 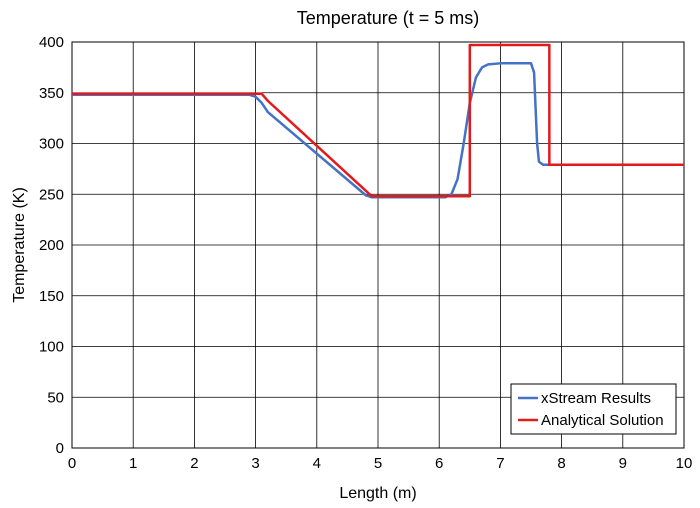 What do you see at coordinates (72, 463) in the screenshot?
I see `x-tick-label: 0` at bounding box center [72, 463].